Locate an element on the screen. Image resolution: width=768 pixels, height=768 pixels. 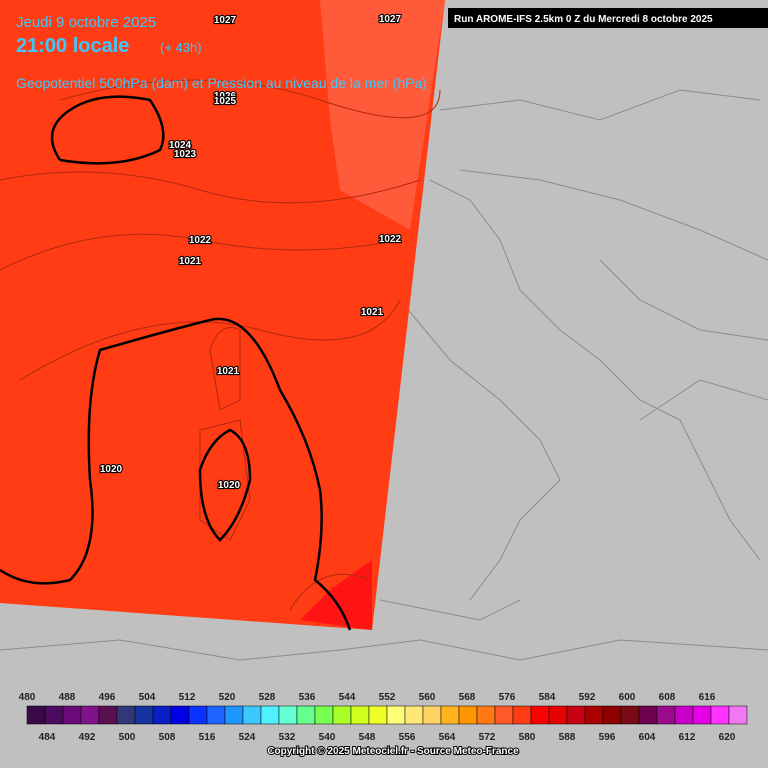
colorbar-label: 560 is located at coordinates (427, 697).